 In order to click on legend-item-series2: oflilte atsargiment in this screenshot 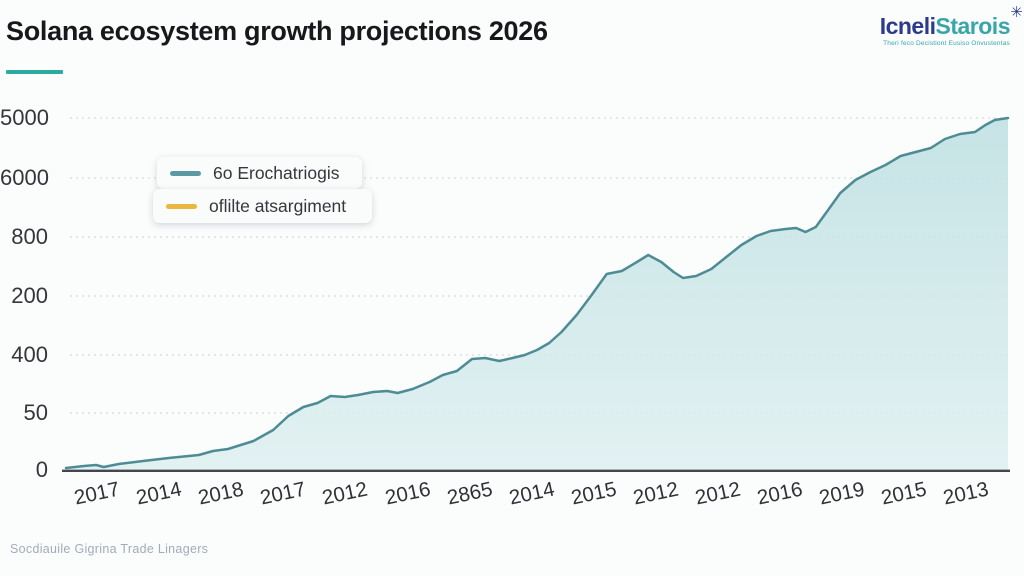, I will do `click(262, 206)`.